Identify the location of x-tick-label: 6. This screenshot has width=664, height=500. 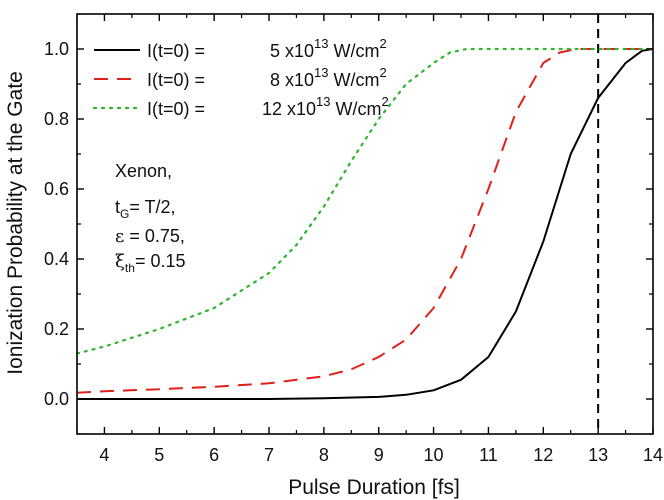
(214, 455).